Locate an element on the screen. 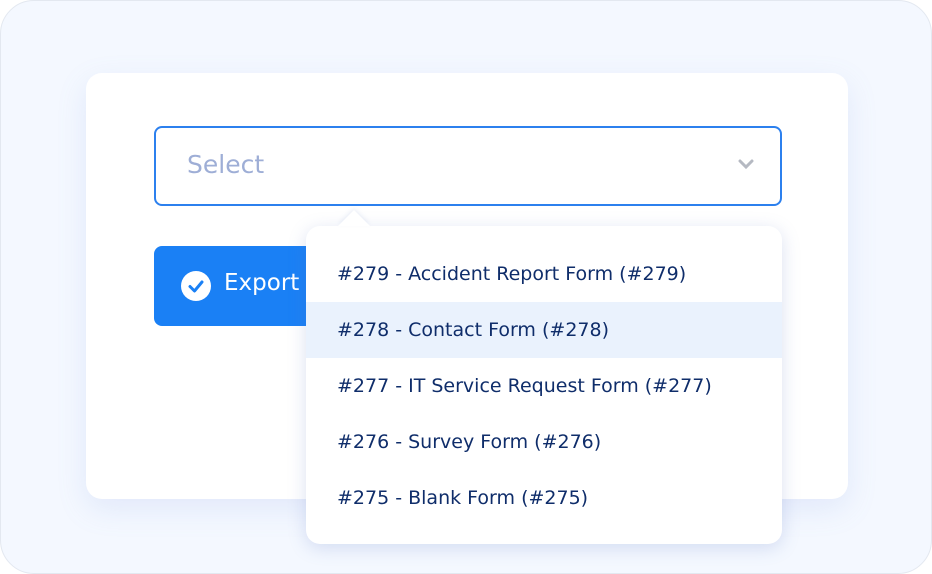  chevron-down-icon is located at coordinates (746, 164).